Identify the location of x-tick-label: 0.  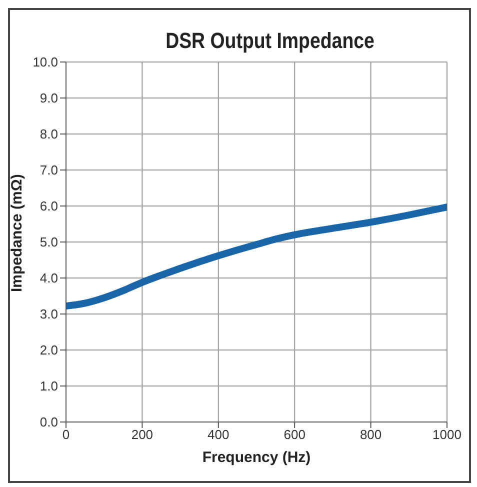
(66, 434).